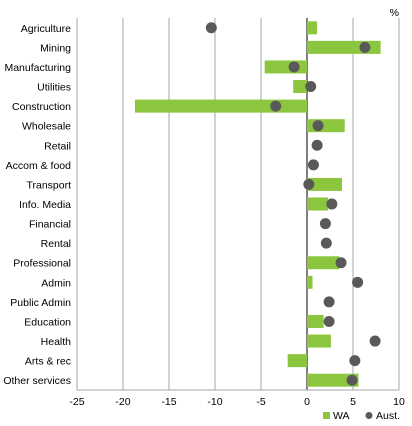  I want to click on x-tick-label: -25, so click(76, 402).